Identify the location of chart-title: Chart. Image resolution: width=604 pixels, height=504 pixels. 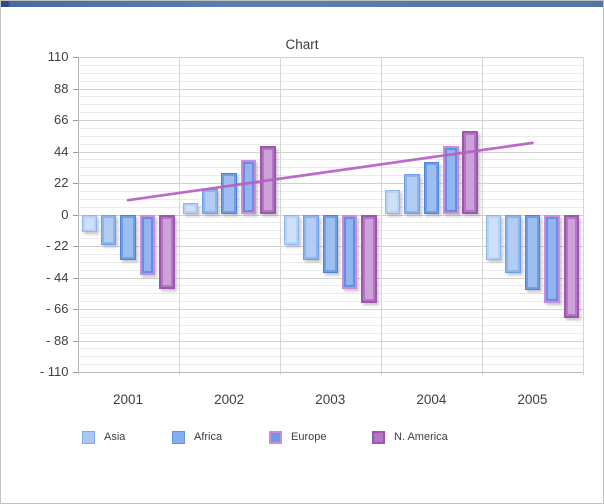
(302, 44).